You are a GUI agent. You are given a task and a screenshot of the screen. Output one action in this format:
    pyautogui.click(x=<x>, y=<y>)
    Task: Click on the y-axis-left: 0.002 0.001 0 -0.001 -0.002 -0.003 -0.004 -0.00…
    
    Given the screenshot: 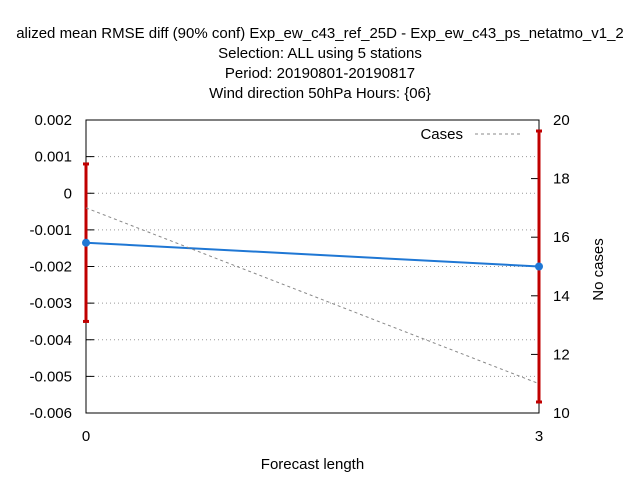 What is the action you would take?
    pyautogui.click(x=61, y=267)
    